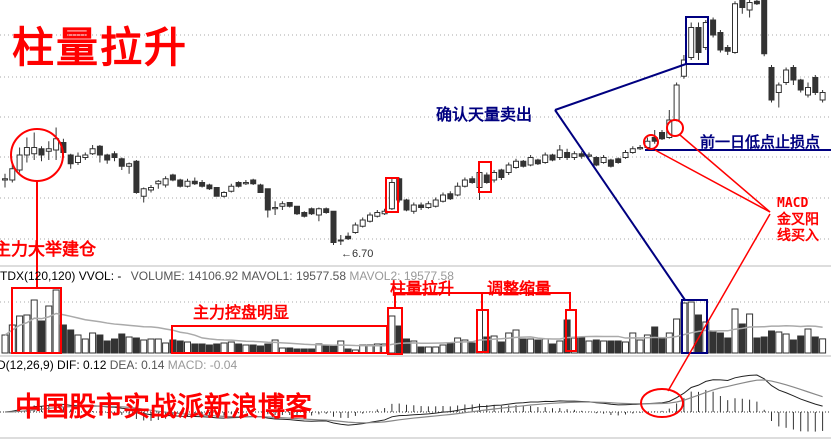 This screenshot has height=440, width=831. What do you see at coordinates (413, 329) in the screenshot?
I see `mavol-line` at bounding box center [413, 329].